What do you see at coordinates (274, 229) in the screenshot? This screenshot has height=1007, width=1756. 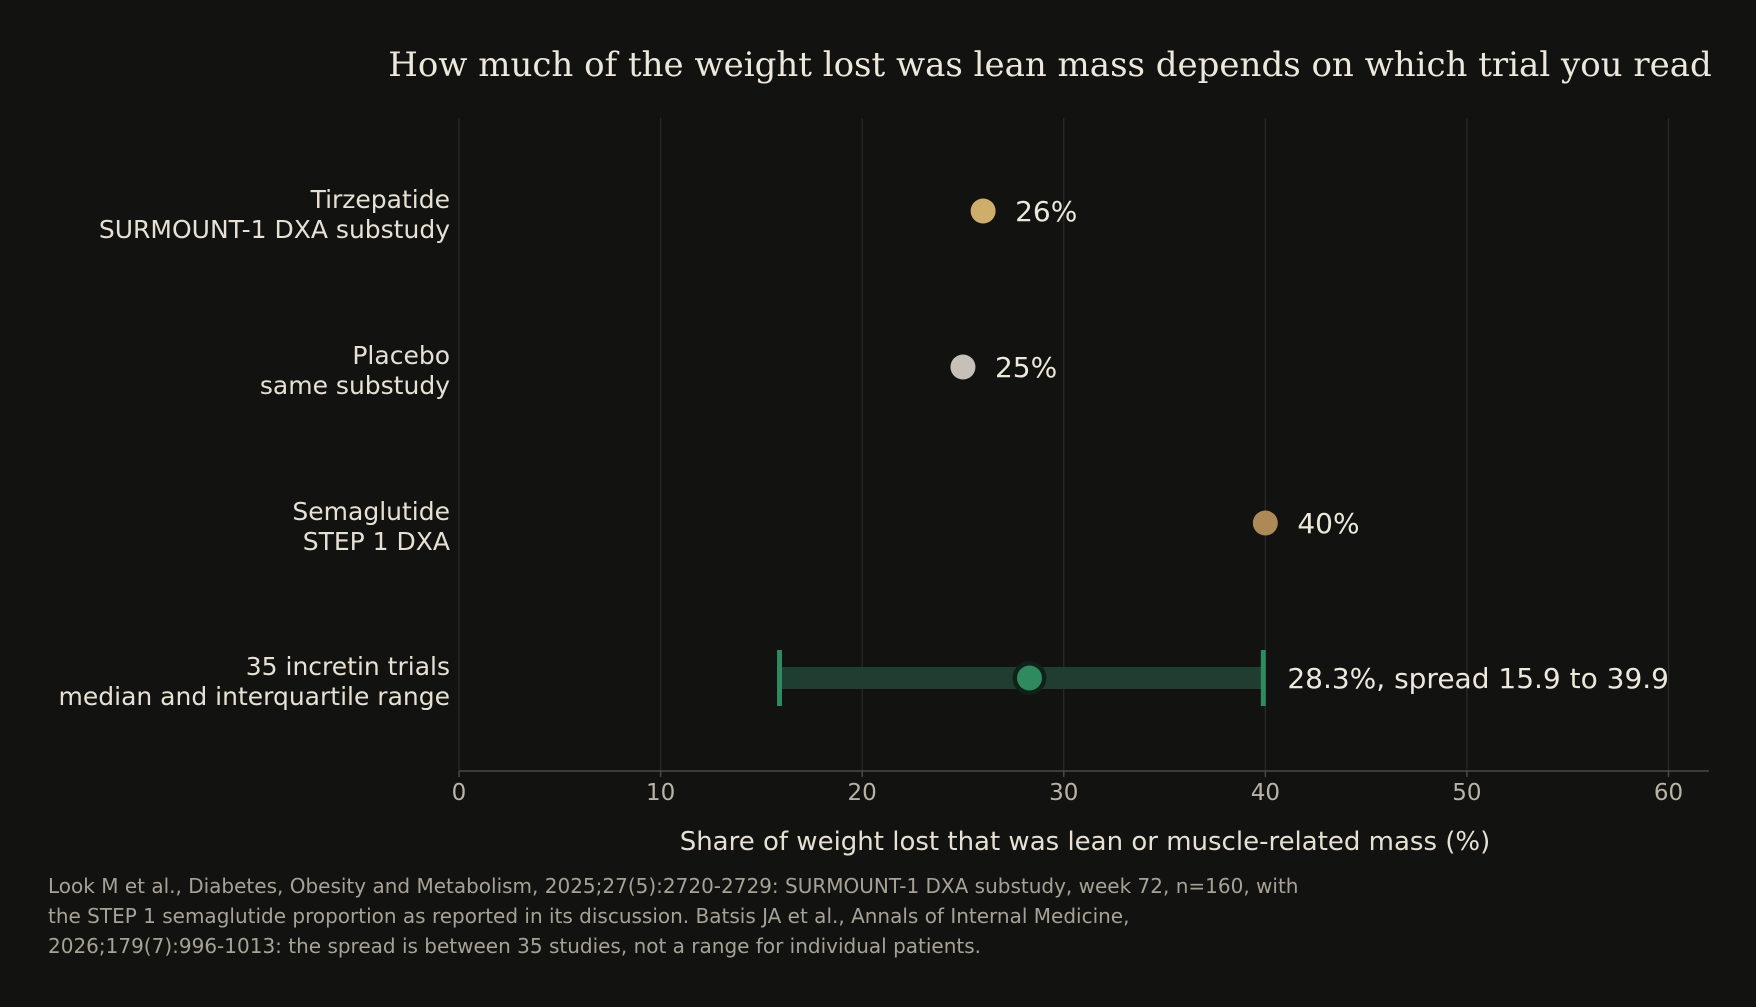 I see `category-label-line: SURMOUNT-1 DXA substudy` at bounding box center [274, 229].